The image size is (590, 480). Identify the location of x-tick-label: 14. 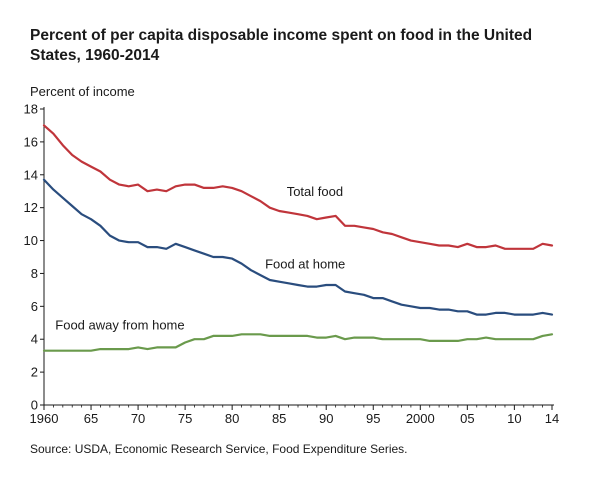
(552, 418).